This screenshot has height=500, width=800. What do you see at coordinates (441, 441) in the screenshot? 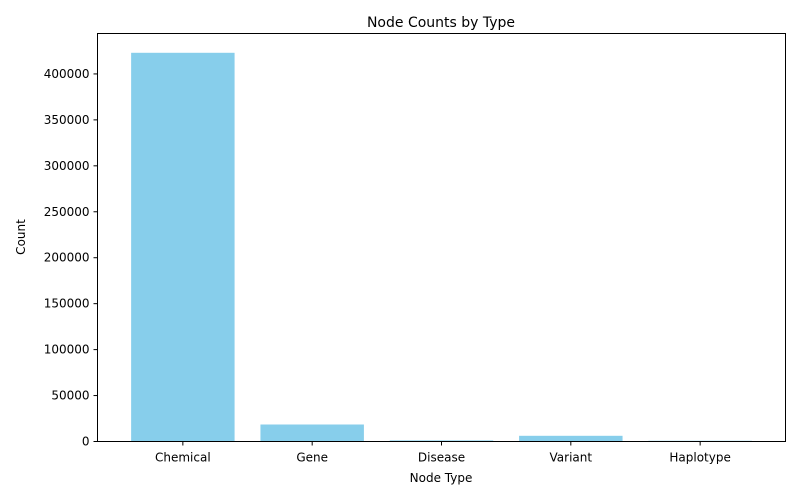
I see `bar-disease` at bounding box center [441, 441].